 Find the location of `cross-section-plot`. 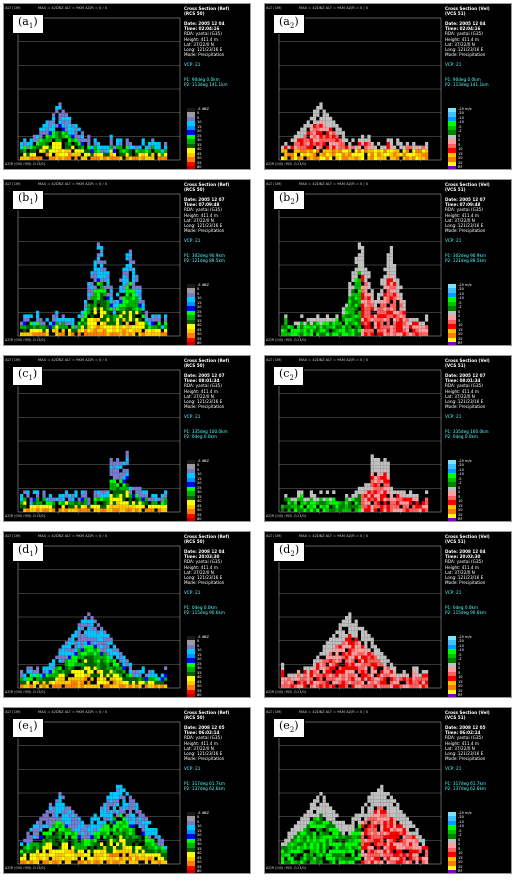

cross-section-plot is located at coordinates (93, 86).